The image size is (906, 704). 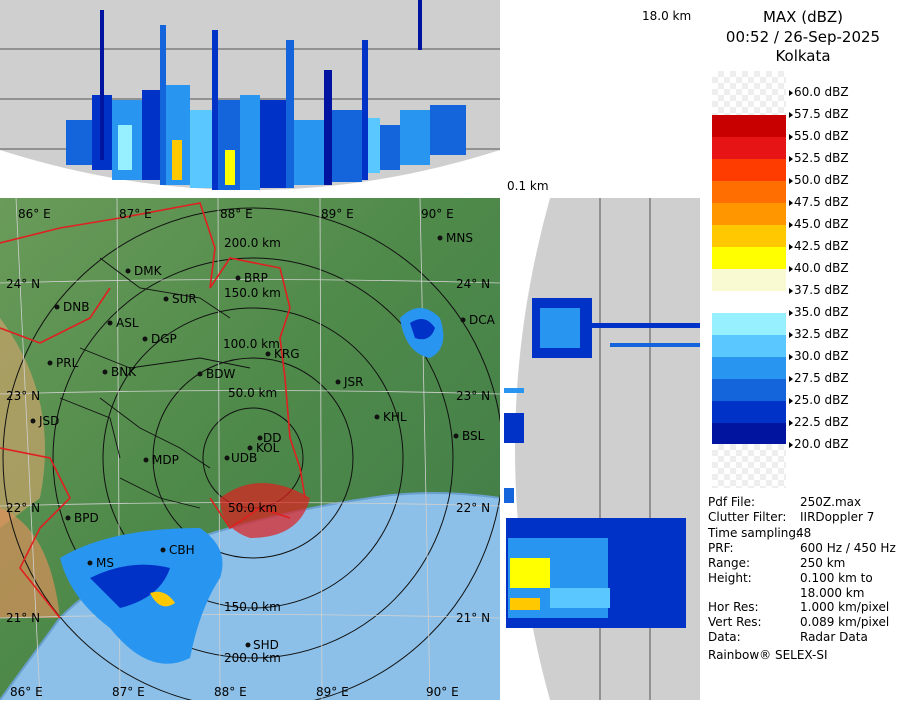 I want to click on info-value: 1.000 km/pixel, so click(x=845, y=607).